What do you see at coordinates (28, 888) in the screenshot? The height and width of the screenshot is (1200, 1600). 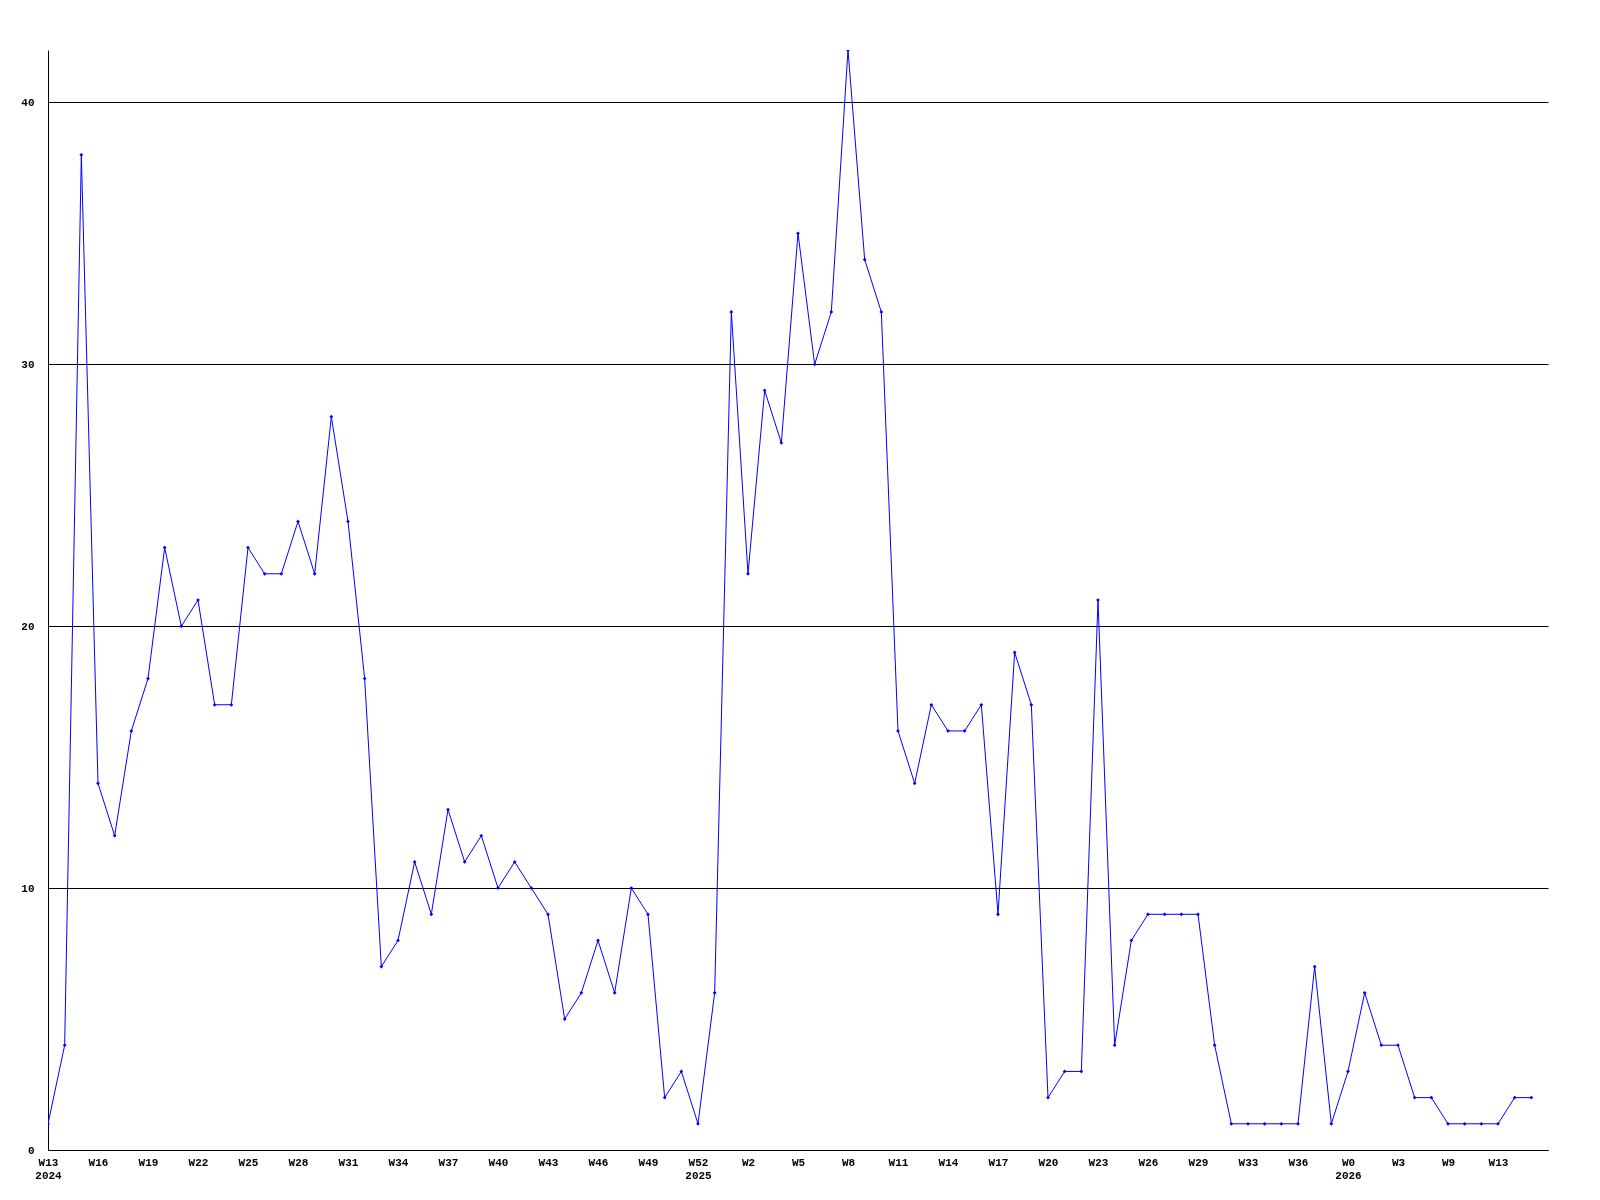 I see `y-tick-label: 10` at bounding box center [28, 888].